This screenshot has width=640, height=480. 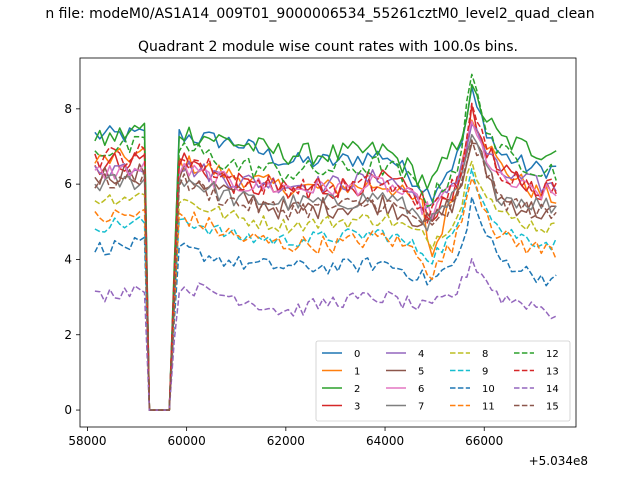 I want to click on x-axis: 58000 60000 62000 64000 66000, so click(x=285, y=437).